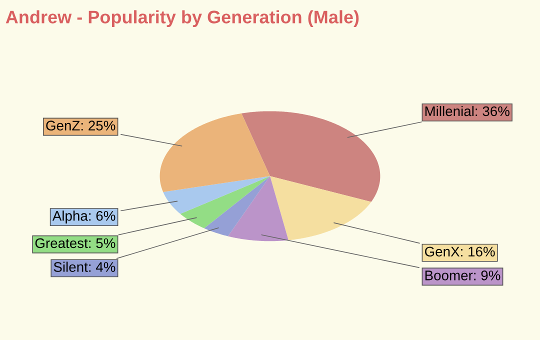 The height and width of the screenshot is (340, 540). What do you see at coordinates (84, 217) in the screenshot?
I see `slice-label: Alpha: 6%` at bounding box center [84, 217].